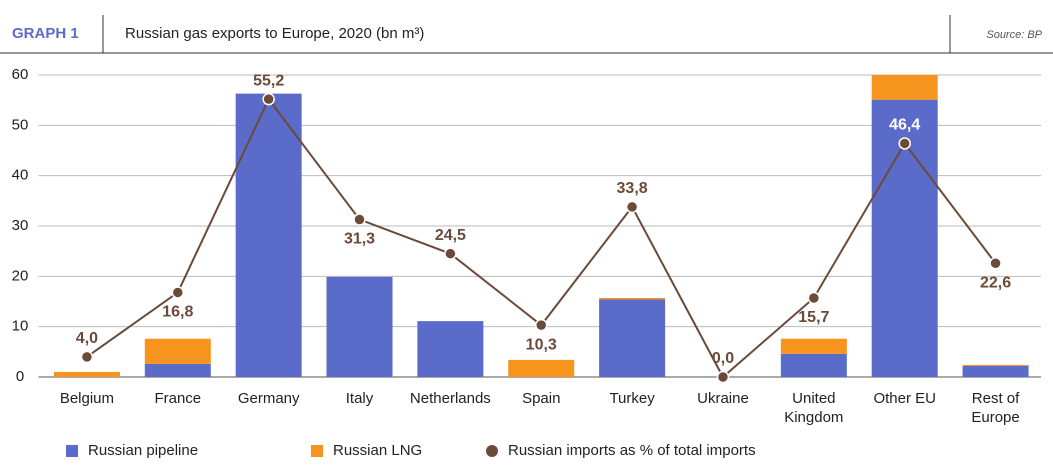  Describe the element at coordinates (541, 398) in the screenshot. I see `x-tick-label: Spain` at that location.